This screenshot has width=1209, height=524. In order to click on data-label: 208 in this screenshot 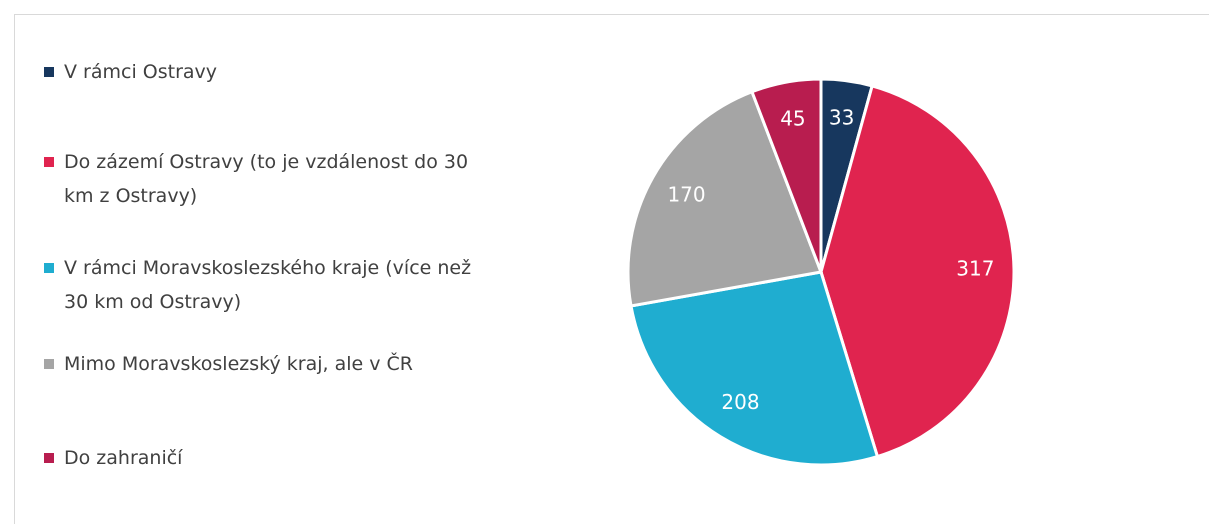, I will do `click(740, 402)`.